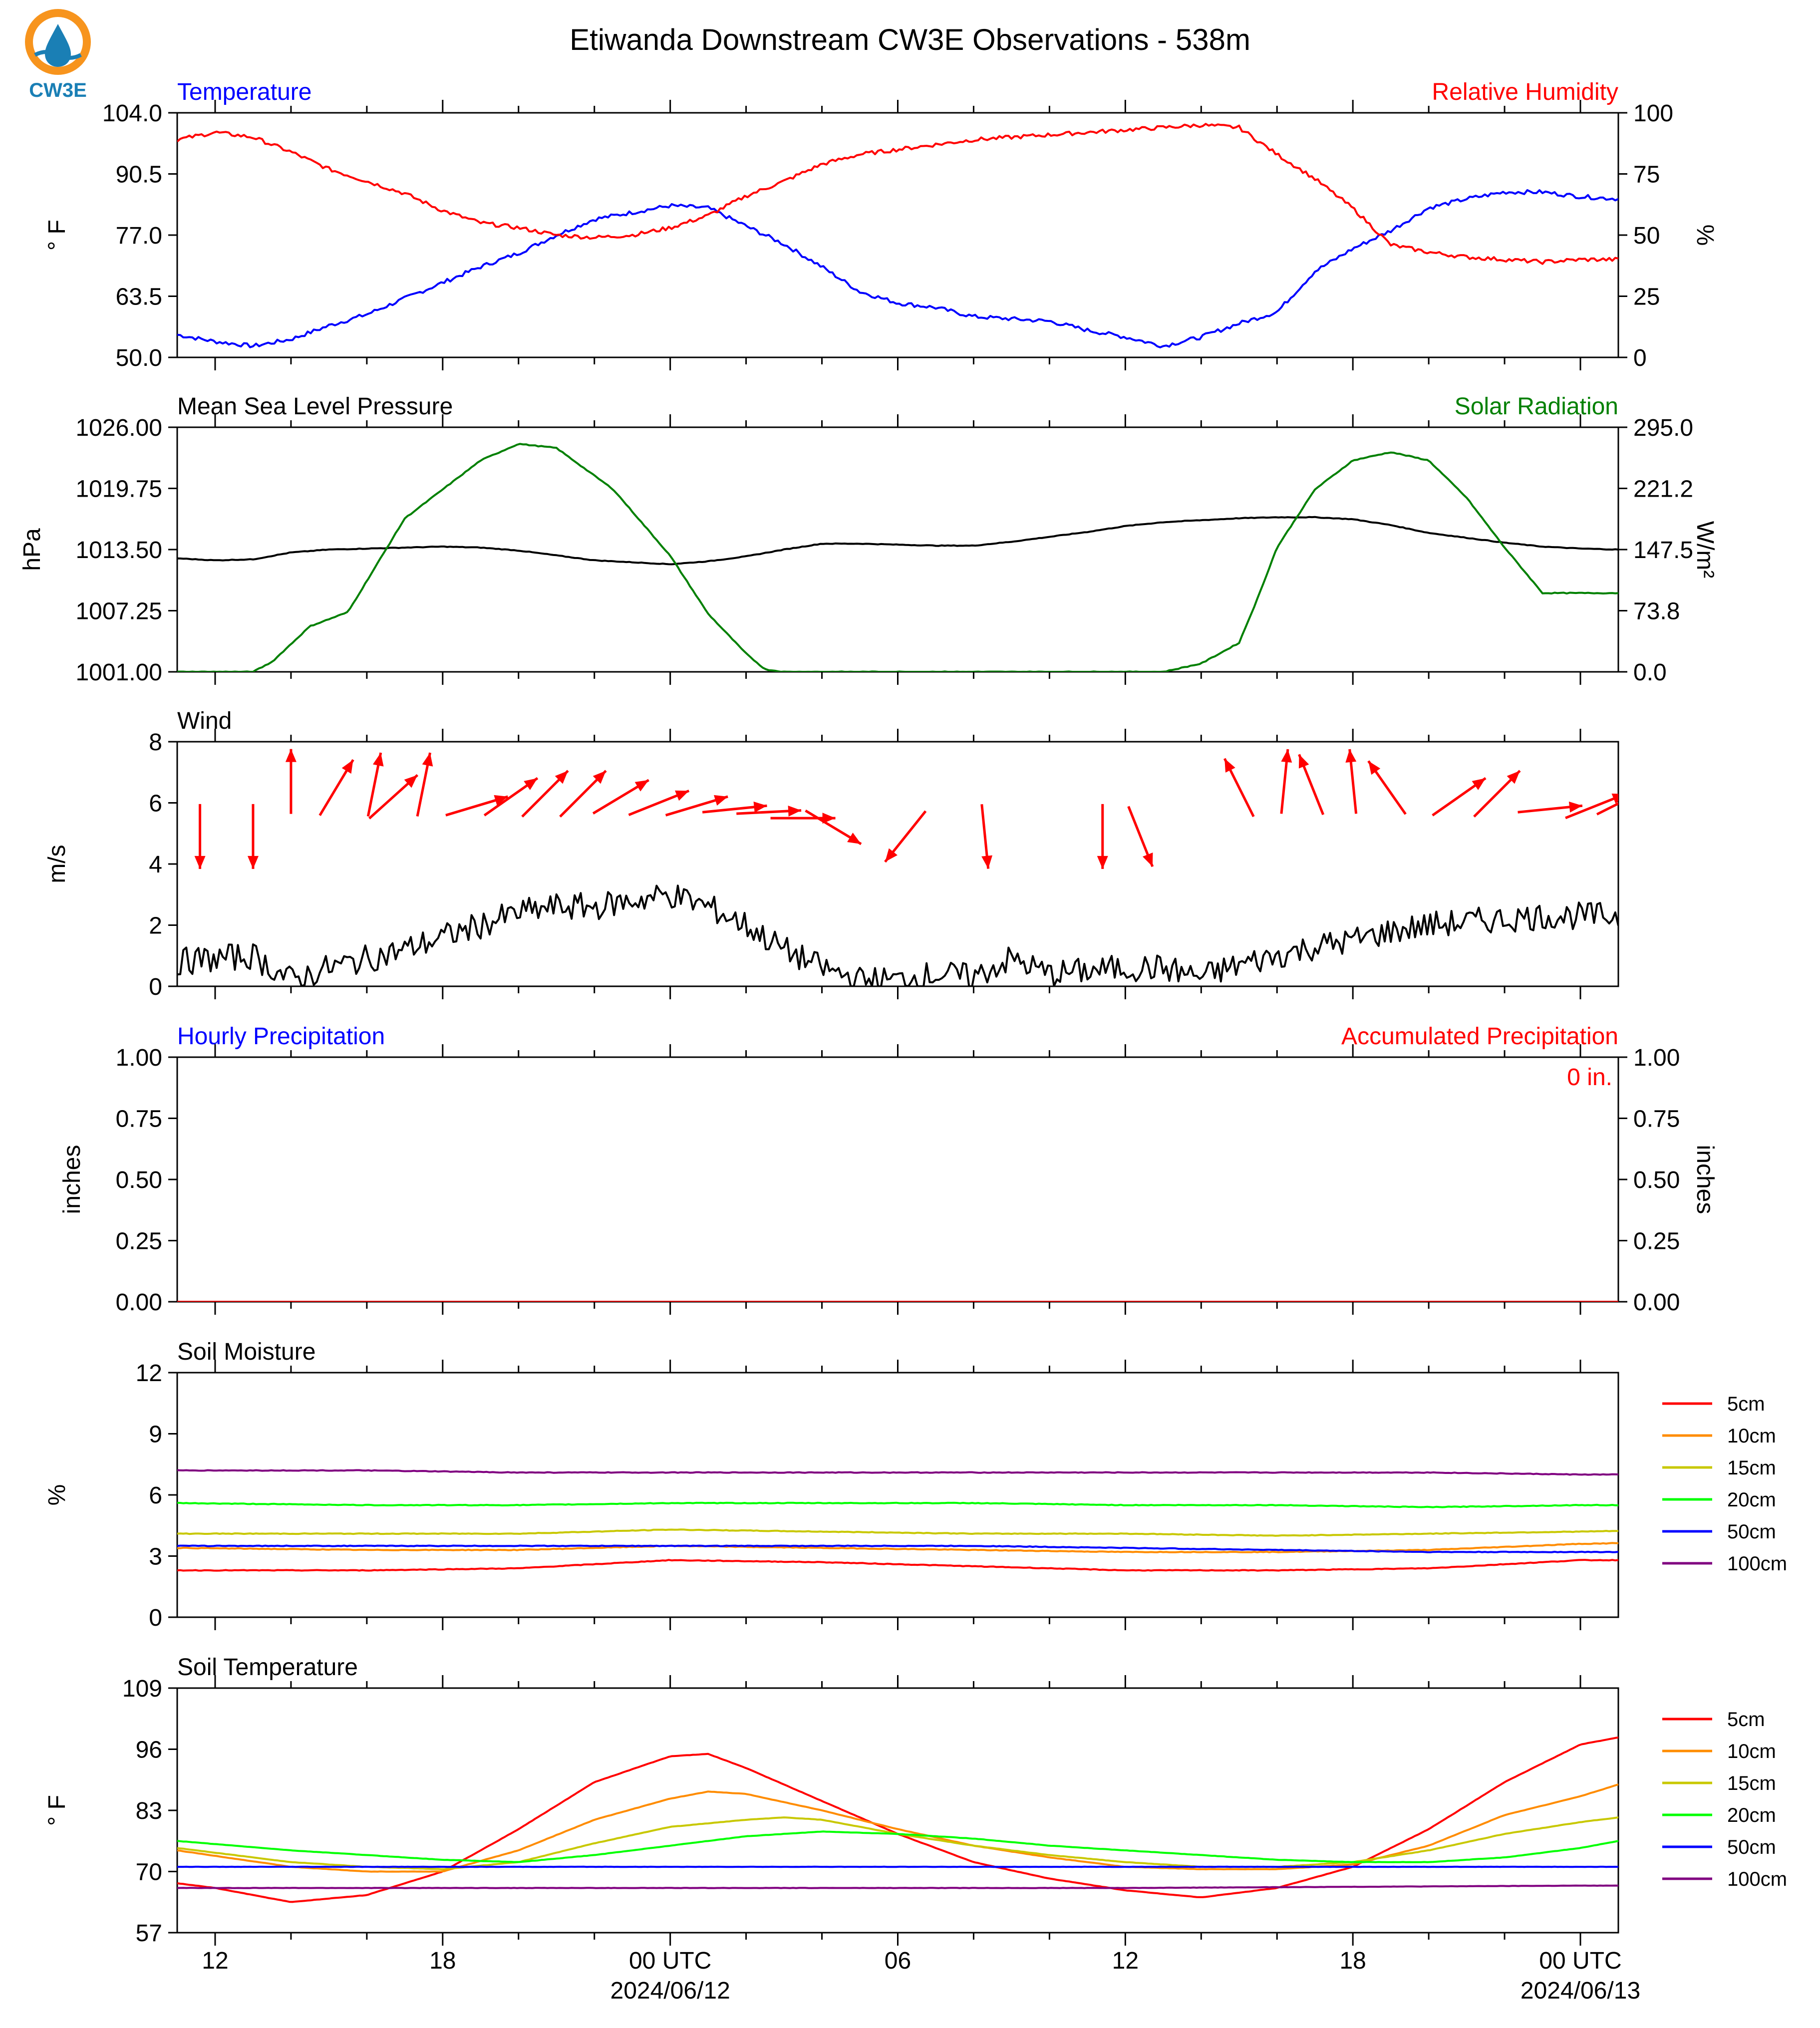 The height and width of the screenshot is (2028, 1820). What do you see at coordinates (204, 721) in the screenshot?
I see `panel-title-left: Wind` at bounding box center [204, 721].